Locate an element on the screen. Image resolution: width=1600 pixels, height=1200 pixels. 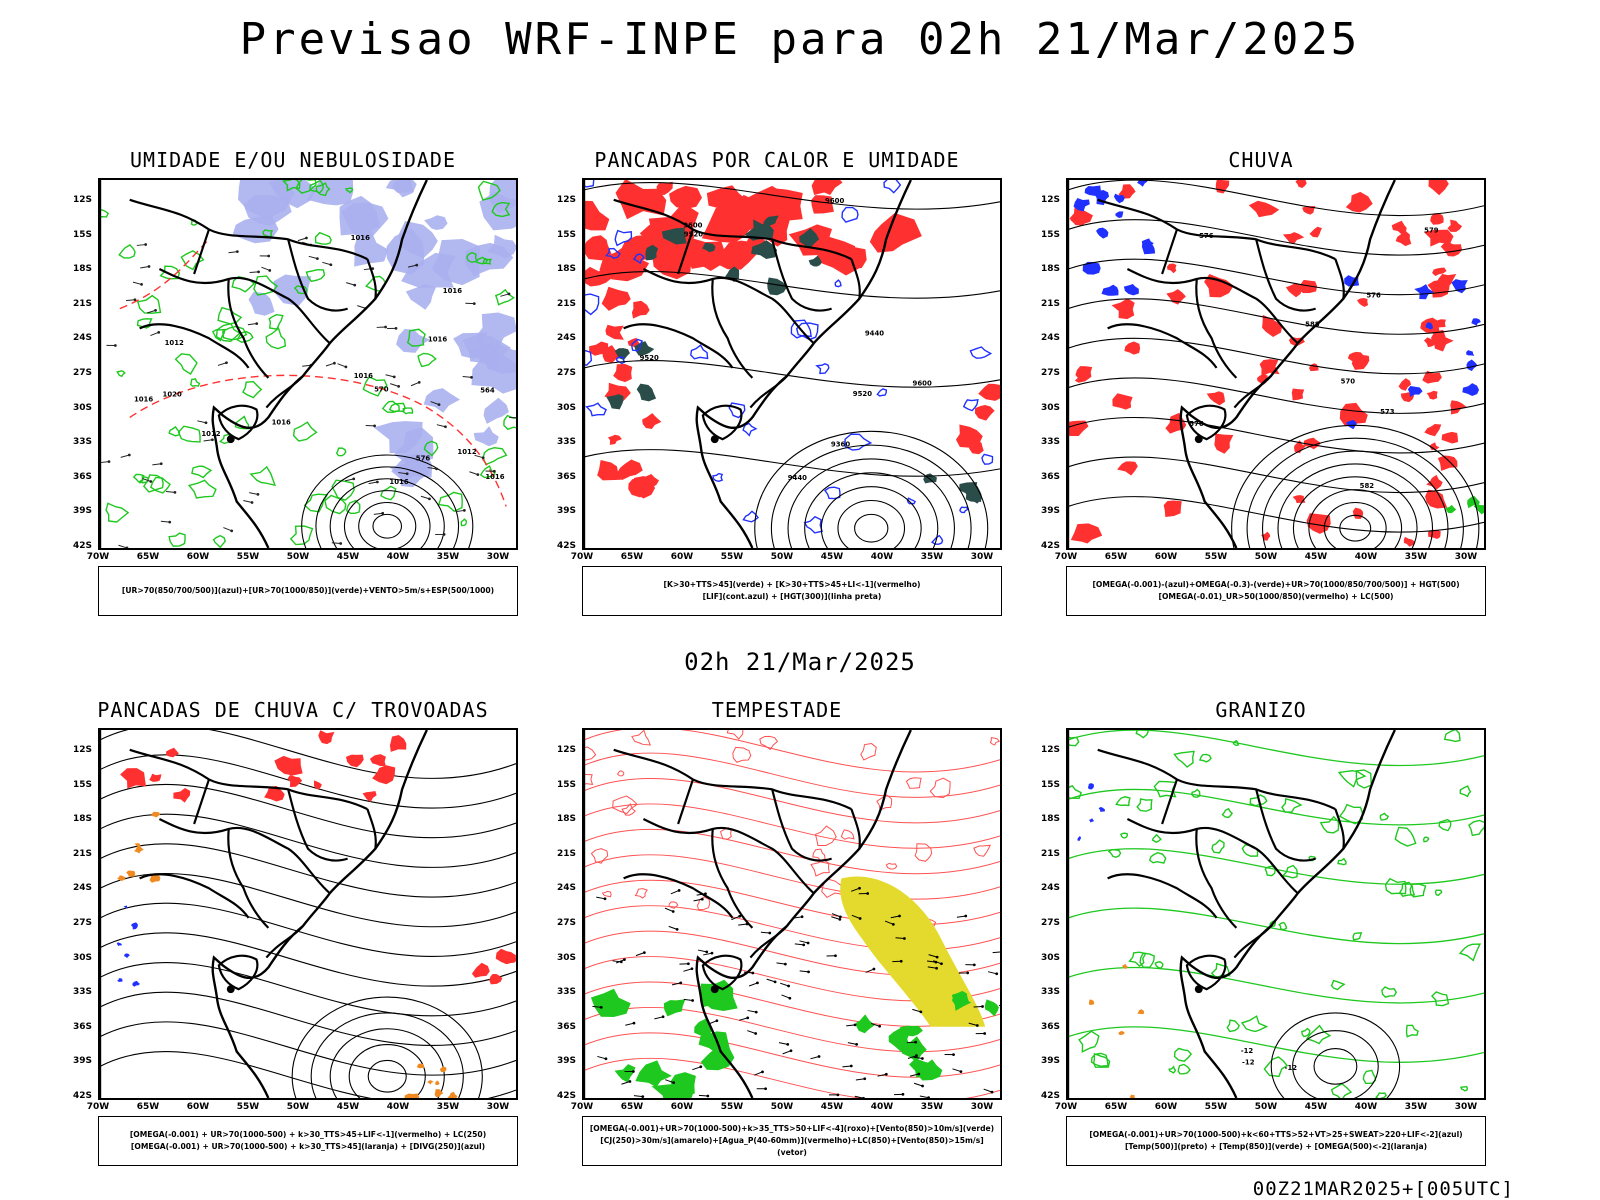
lon-tick-label: 55W is located at coordinates (248, 557).